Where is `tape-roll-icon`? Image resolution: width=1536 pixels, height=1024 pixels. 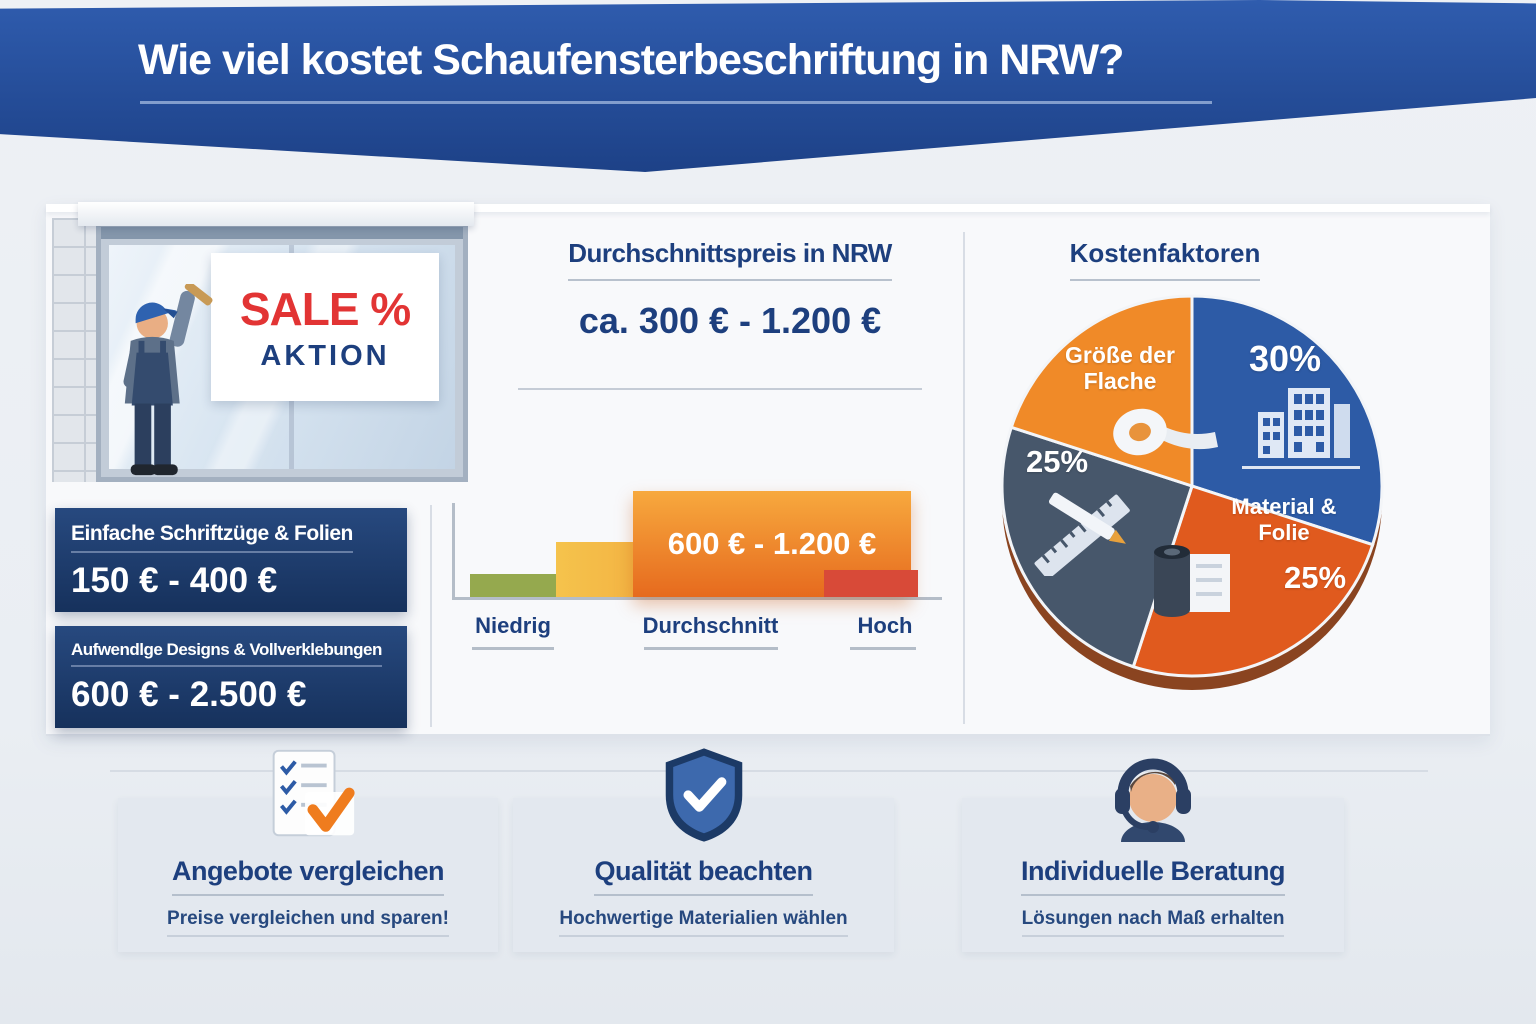
tape-roll-icon is located at coordinates (1165, 432).